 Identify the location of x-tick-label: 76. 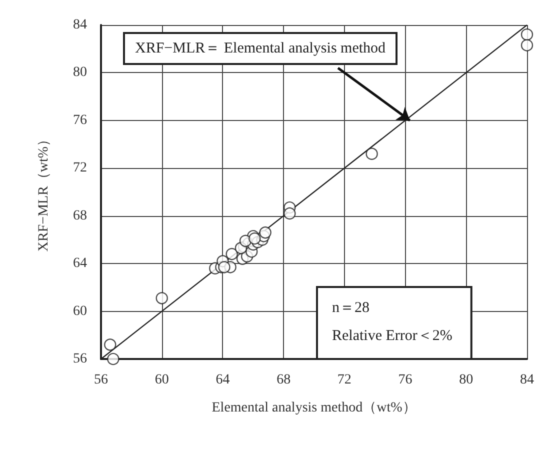
(405, 380).